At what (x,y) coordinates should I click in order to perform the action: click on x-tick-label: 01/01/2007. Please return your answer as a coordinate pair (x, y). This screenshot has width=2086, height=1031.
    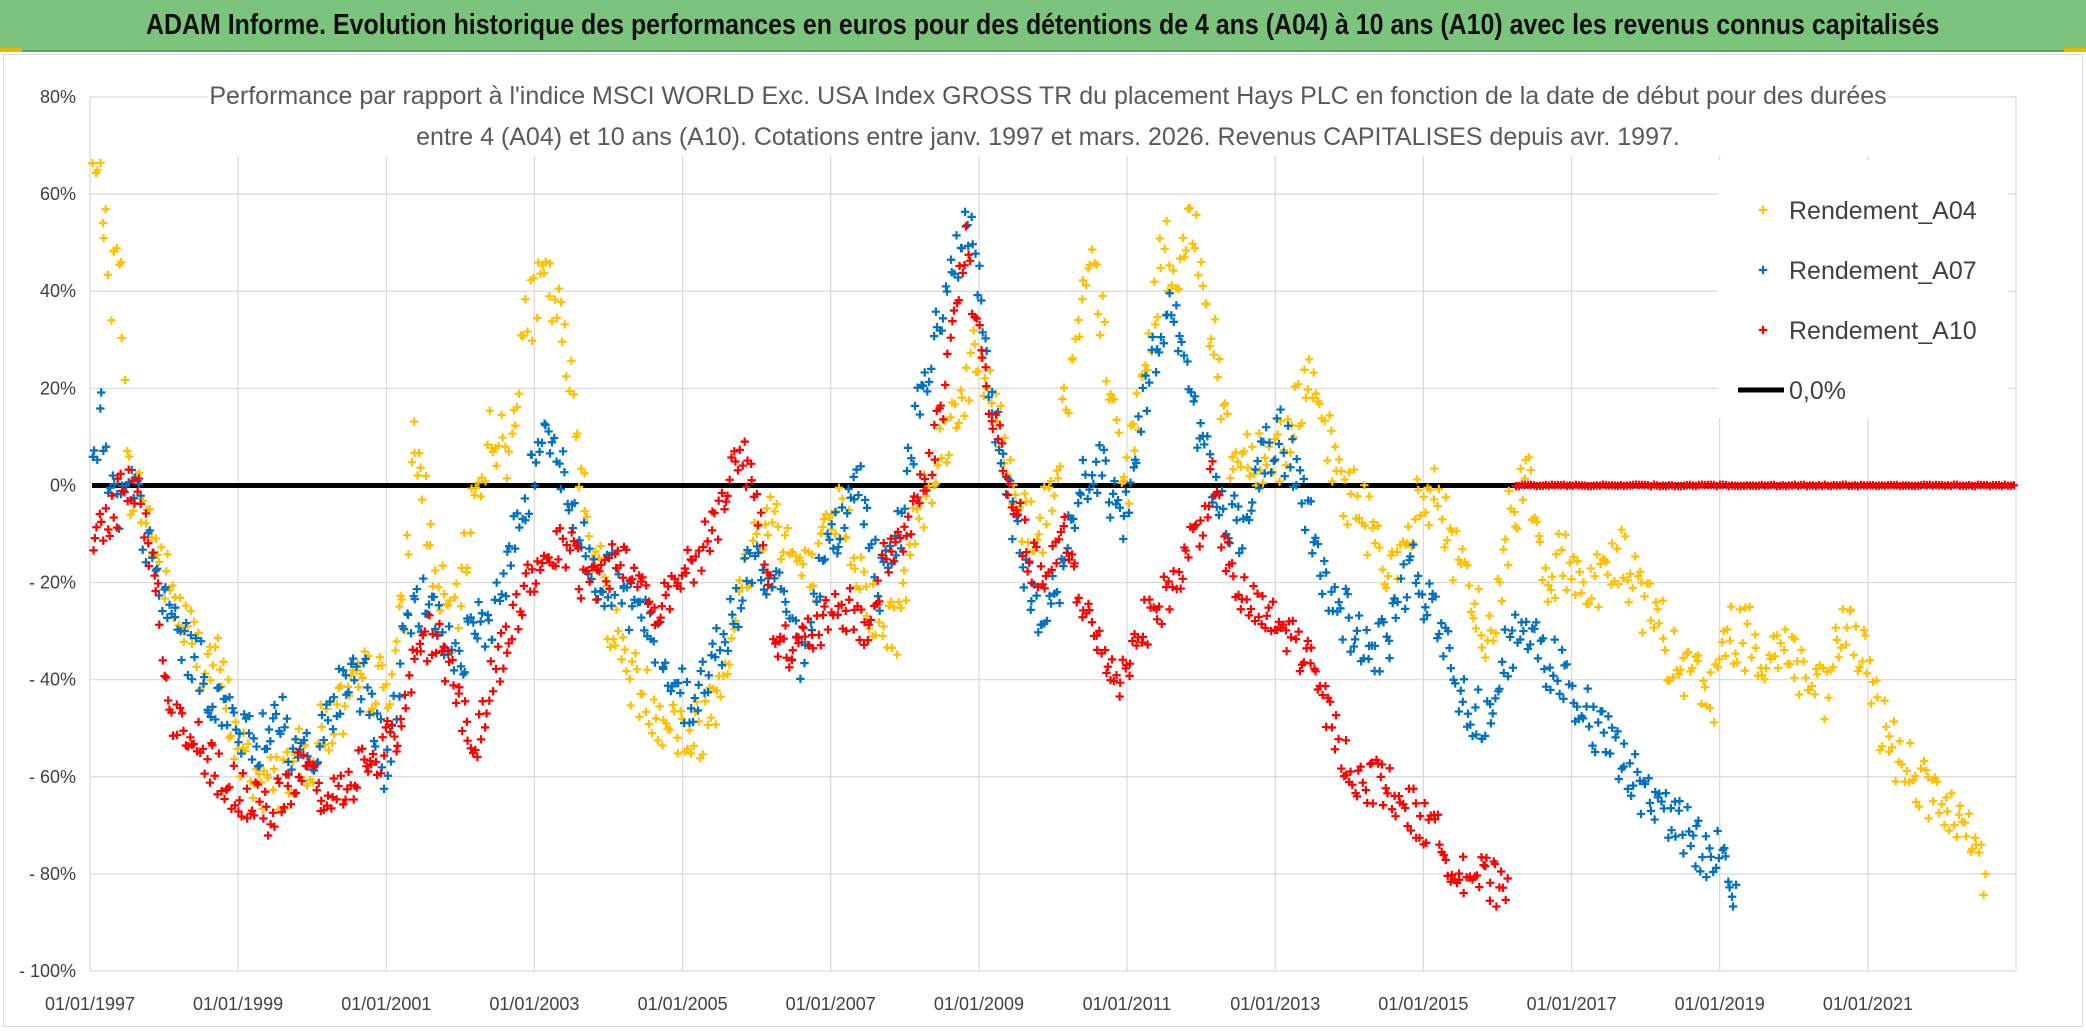
    Looking at the image, I should click on (831, 1004).